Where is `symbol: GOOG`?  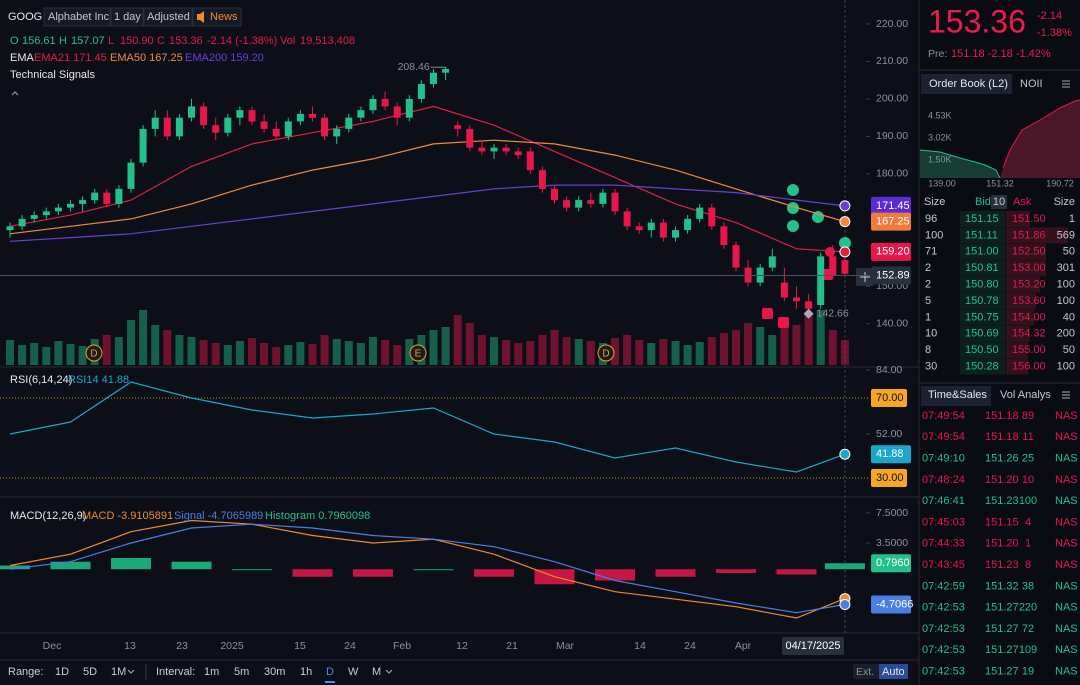 symbol: GOOG is located at coordinates (25, 17).